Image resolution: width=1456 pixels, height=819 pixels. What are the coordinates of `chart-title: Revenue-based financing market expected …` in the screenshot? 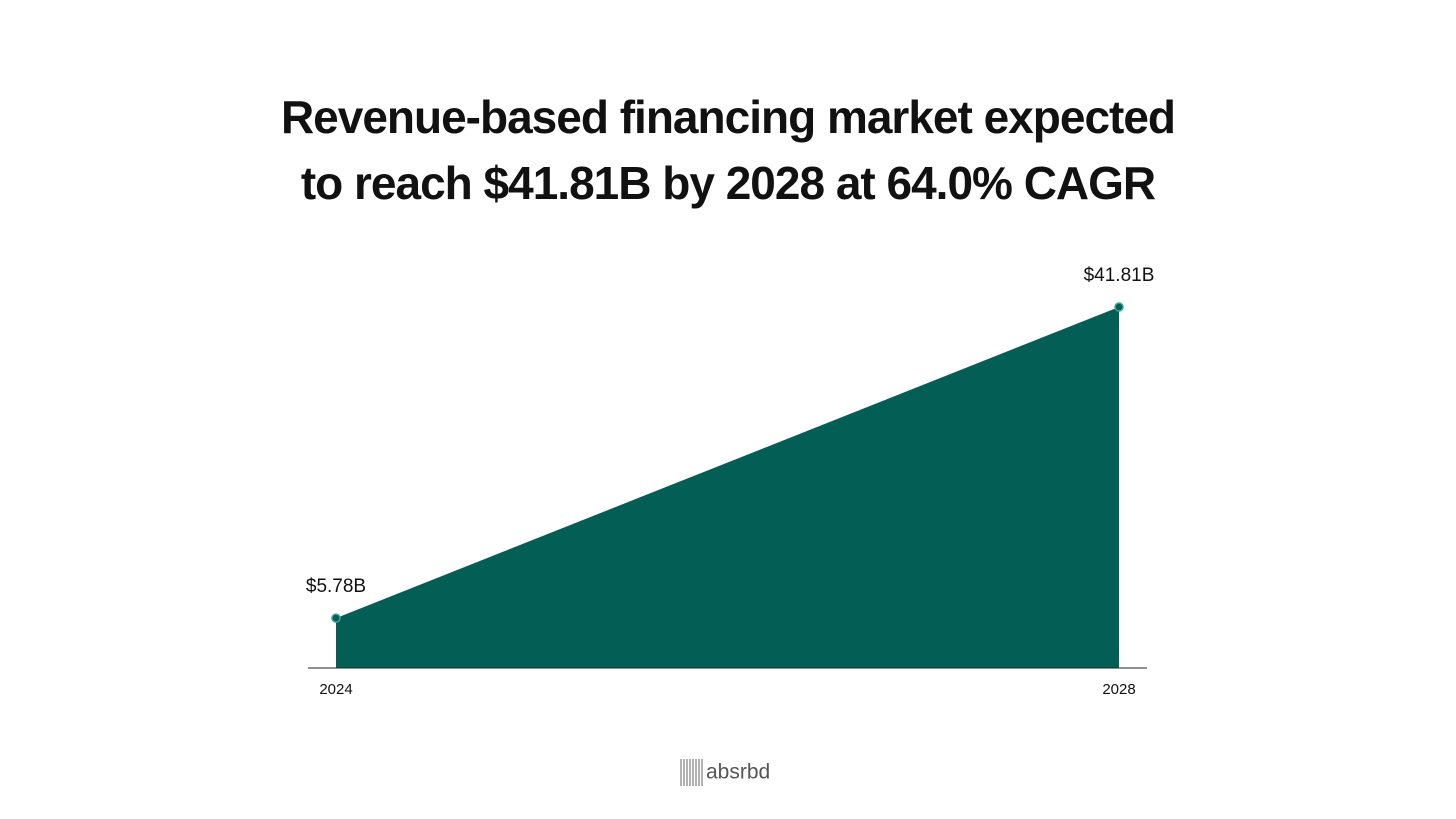 It's located at (728, 150).